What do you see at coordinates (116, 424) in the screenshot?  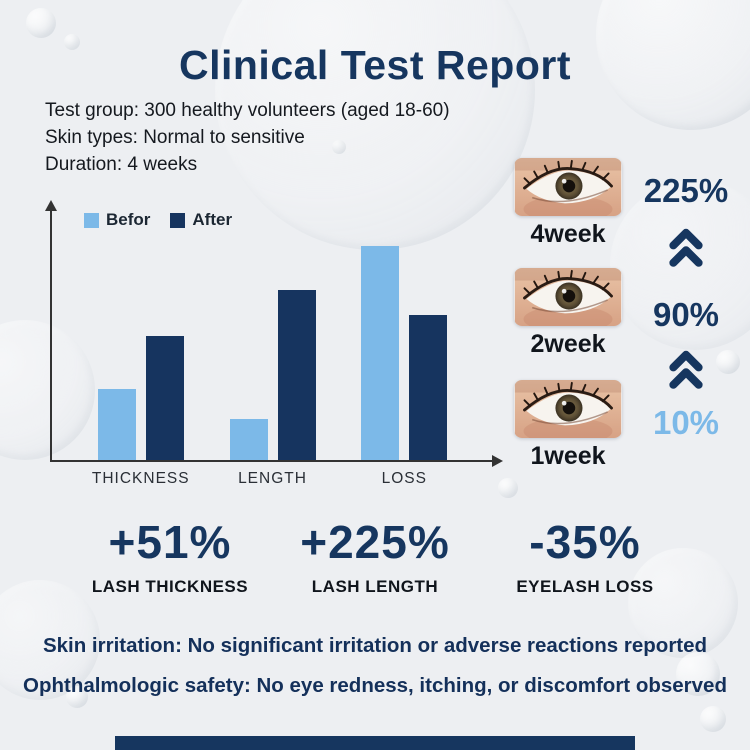 I see `bar-befor-thickness` at bounding box center [116, 424].